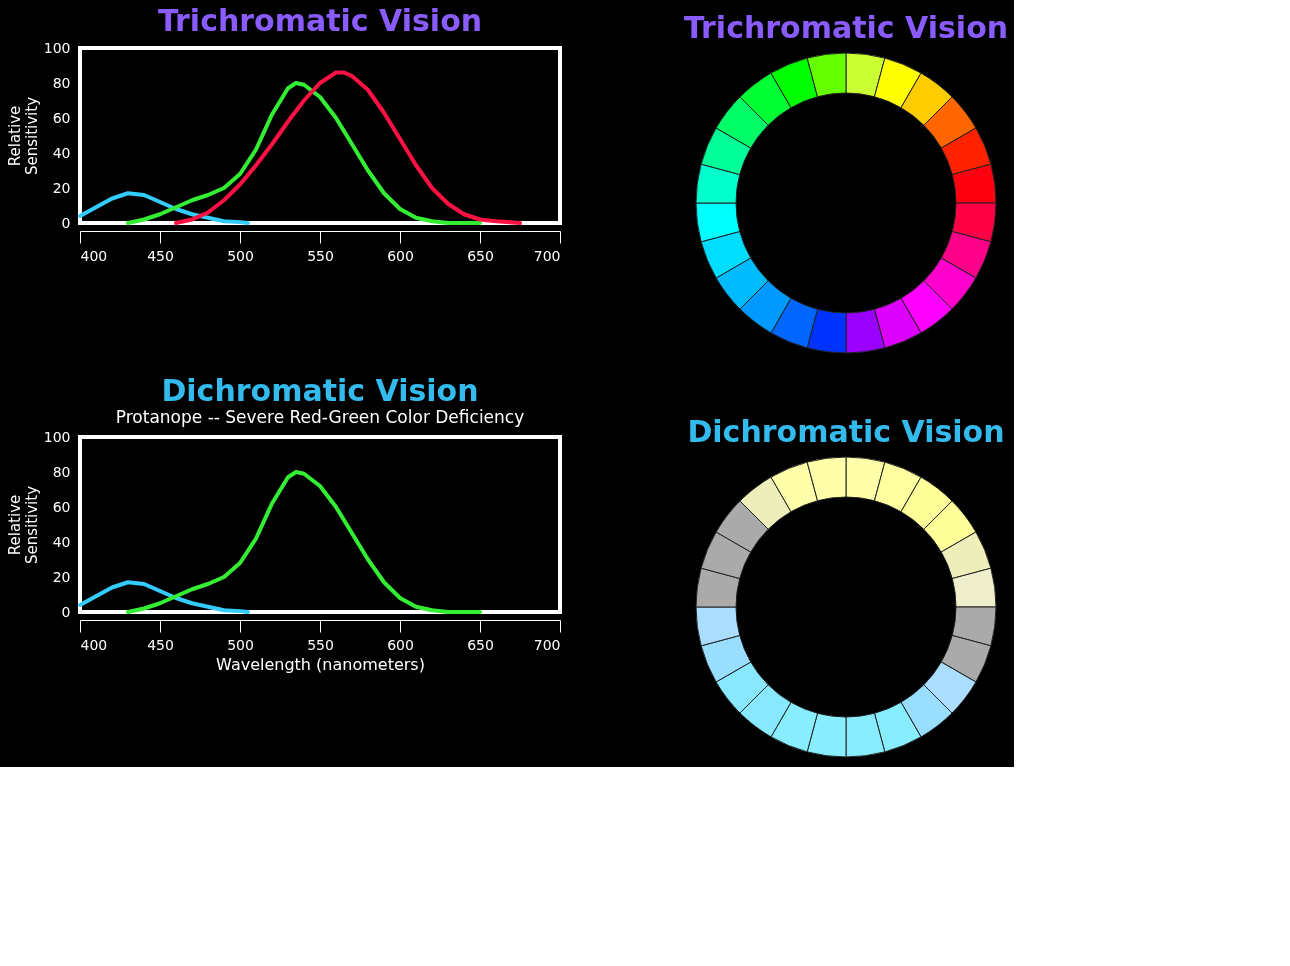 The image size is (1290, 966). I want to click on chart-subtitle: Protanope -- Severe Red-Green Color Deficiency, so click(320, 417).